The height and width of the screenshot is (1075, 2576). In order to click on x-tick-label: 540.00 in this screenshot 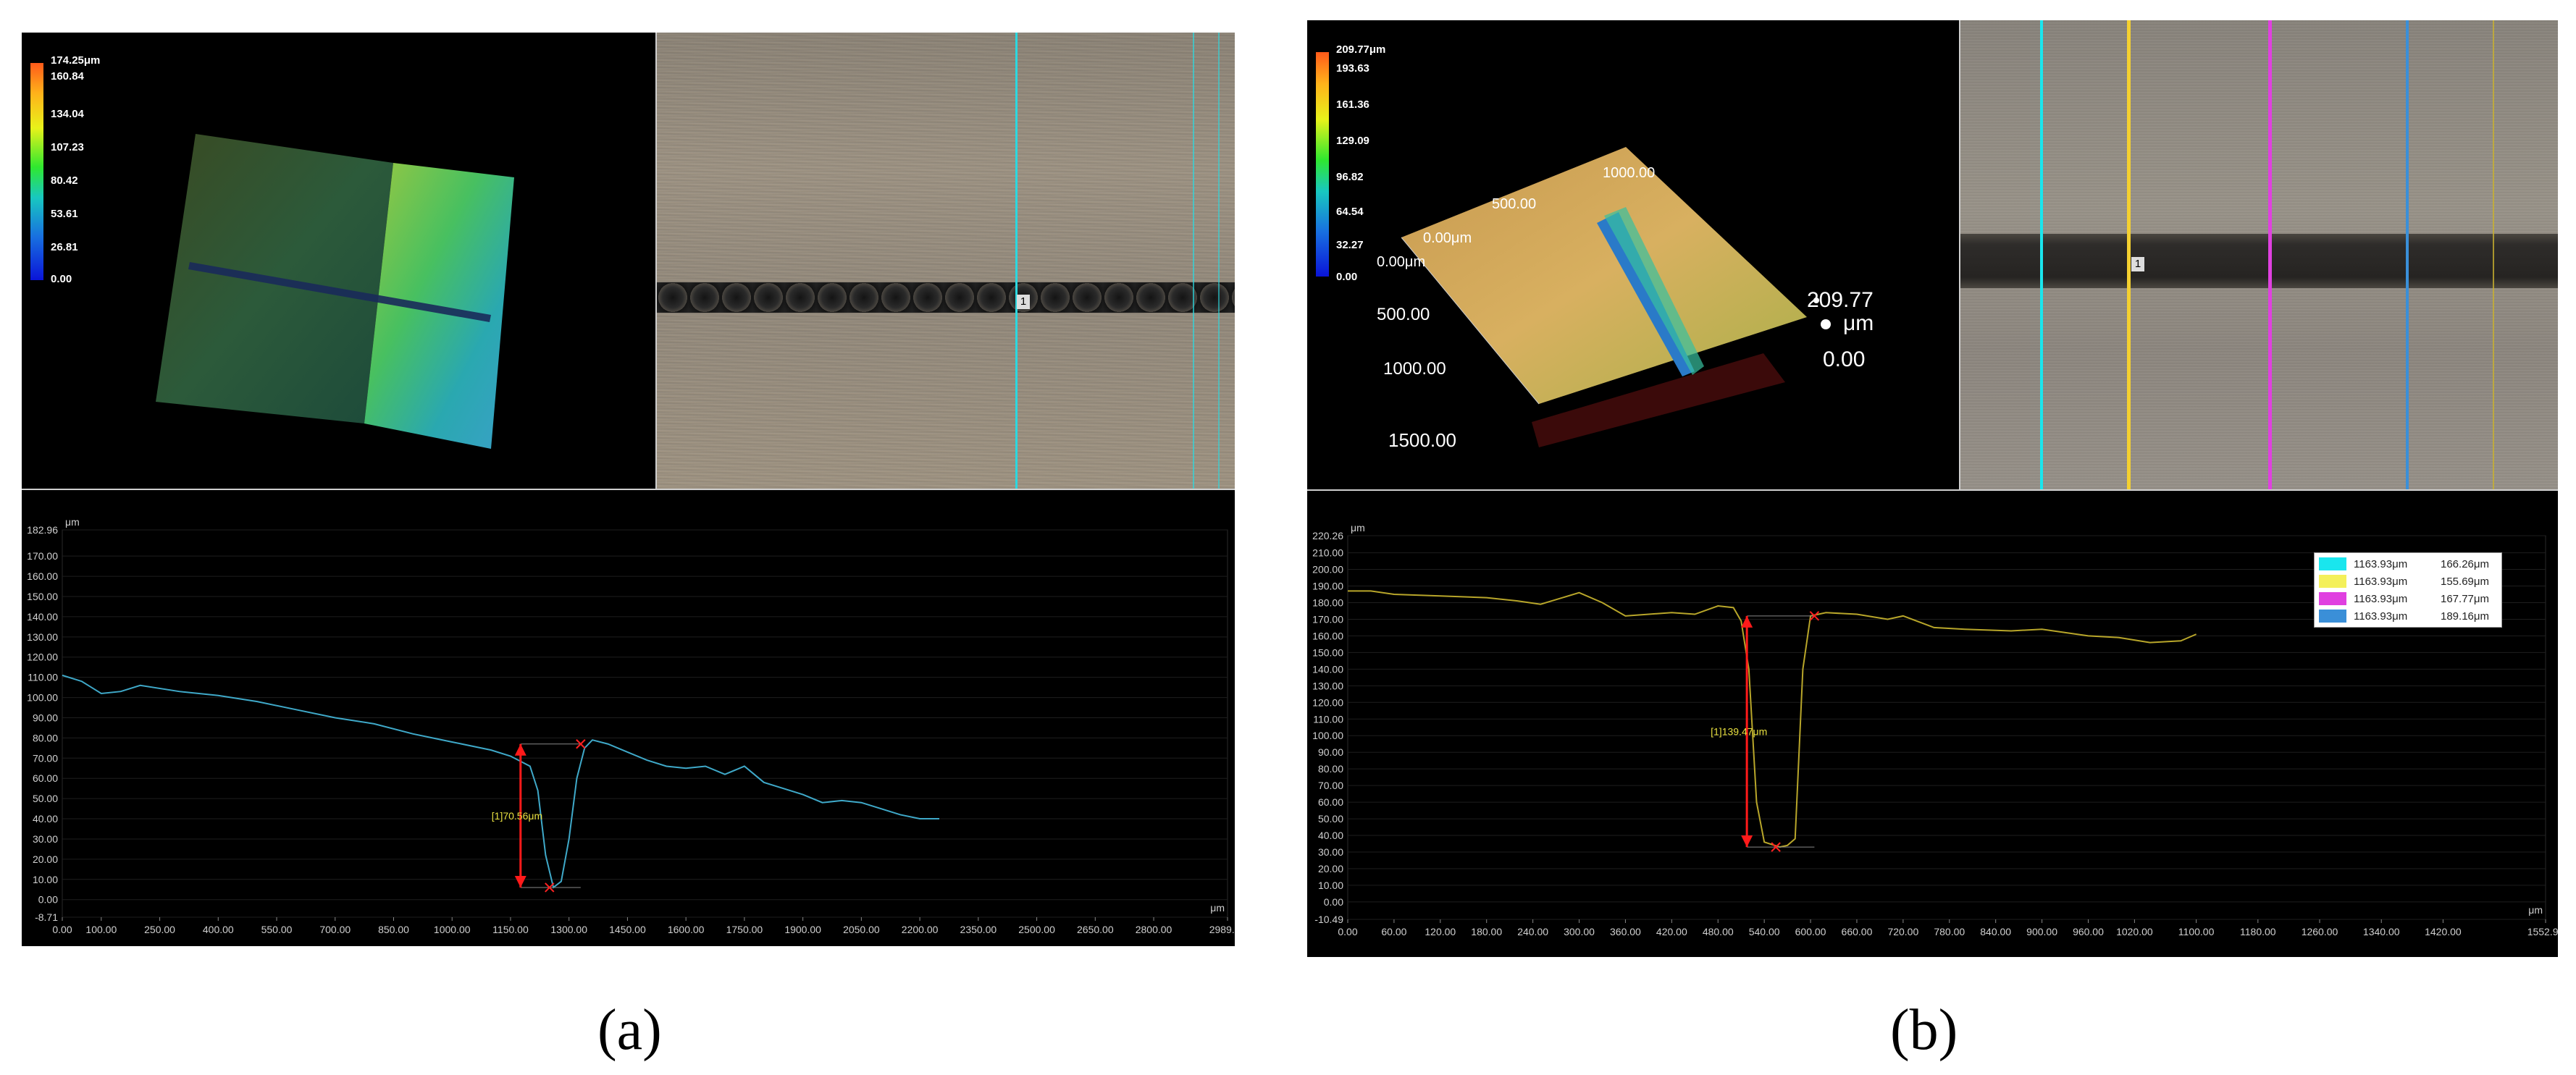, I will do `click(1764, 932)`.